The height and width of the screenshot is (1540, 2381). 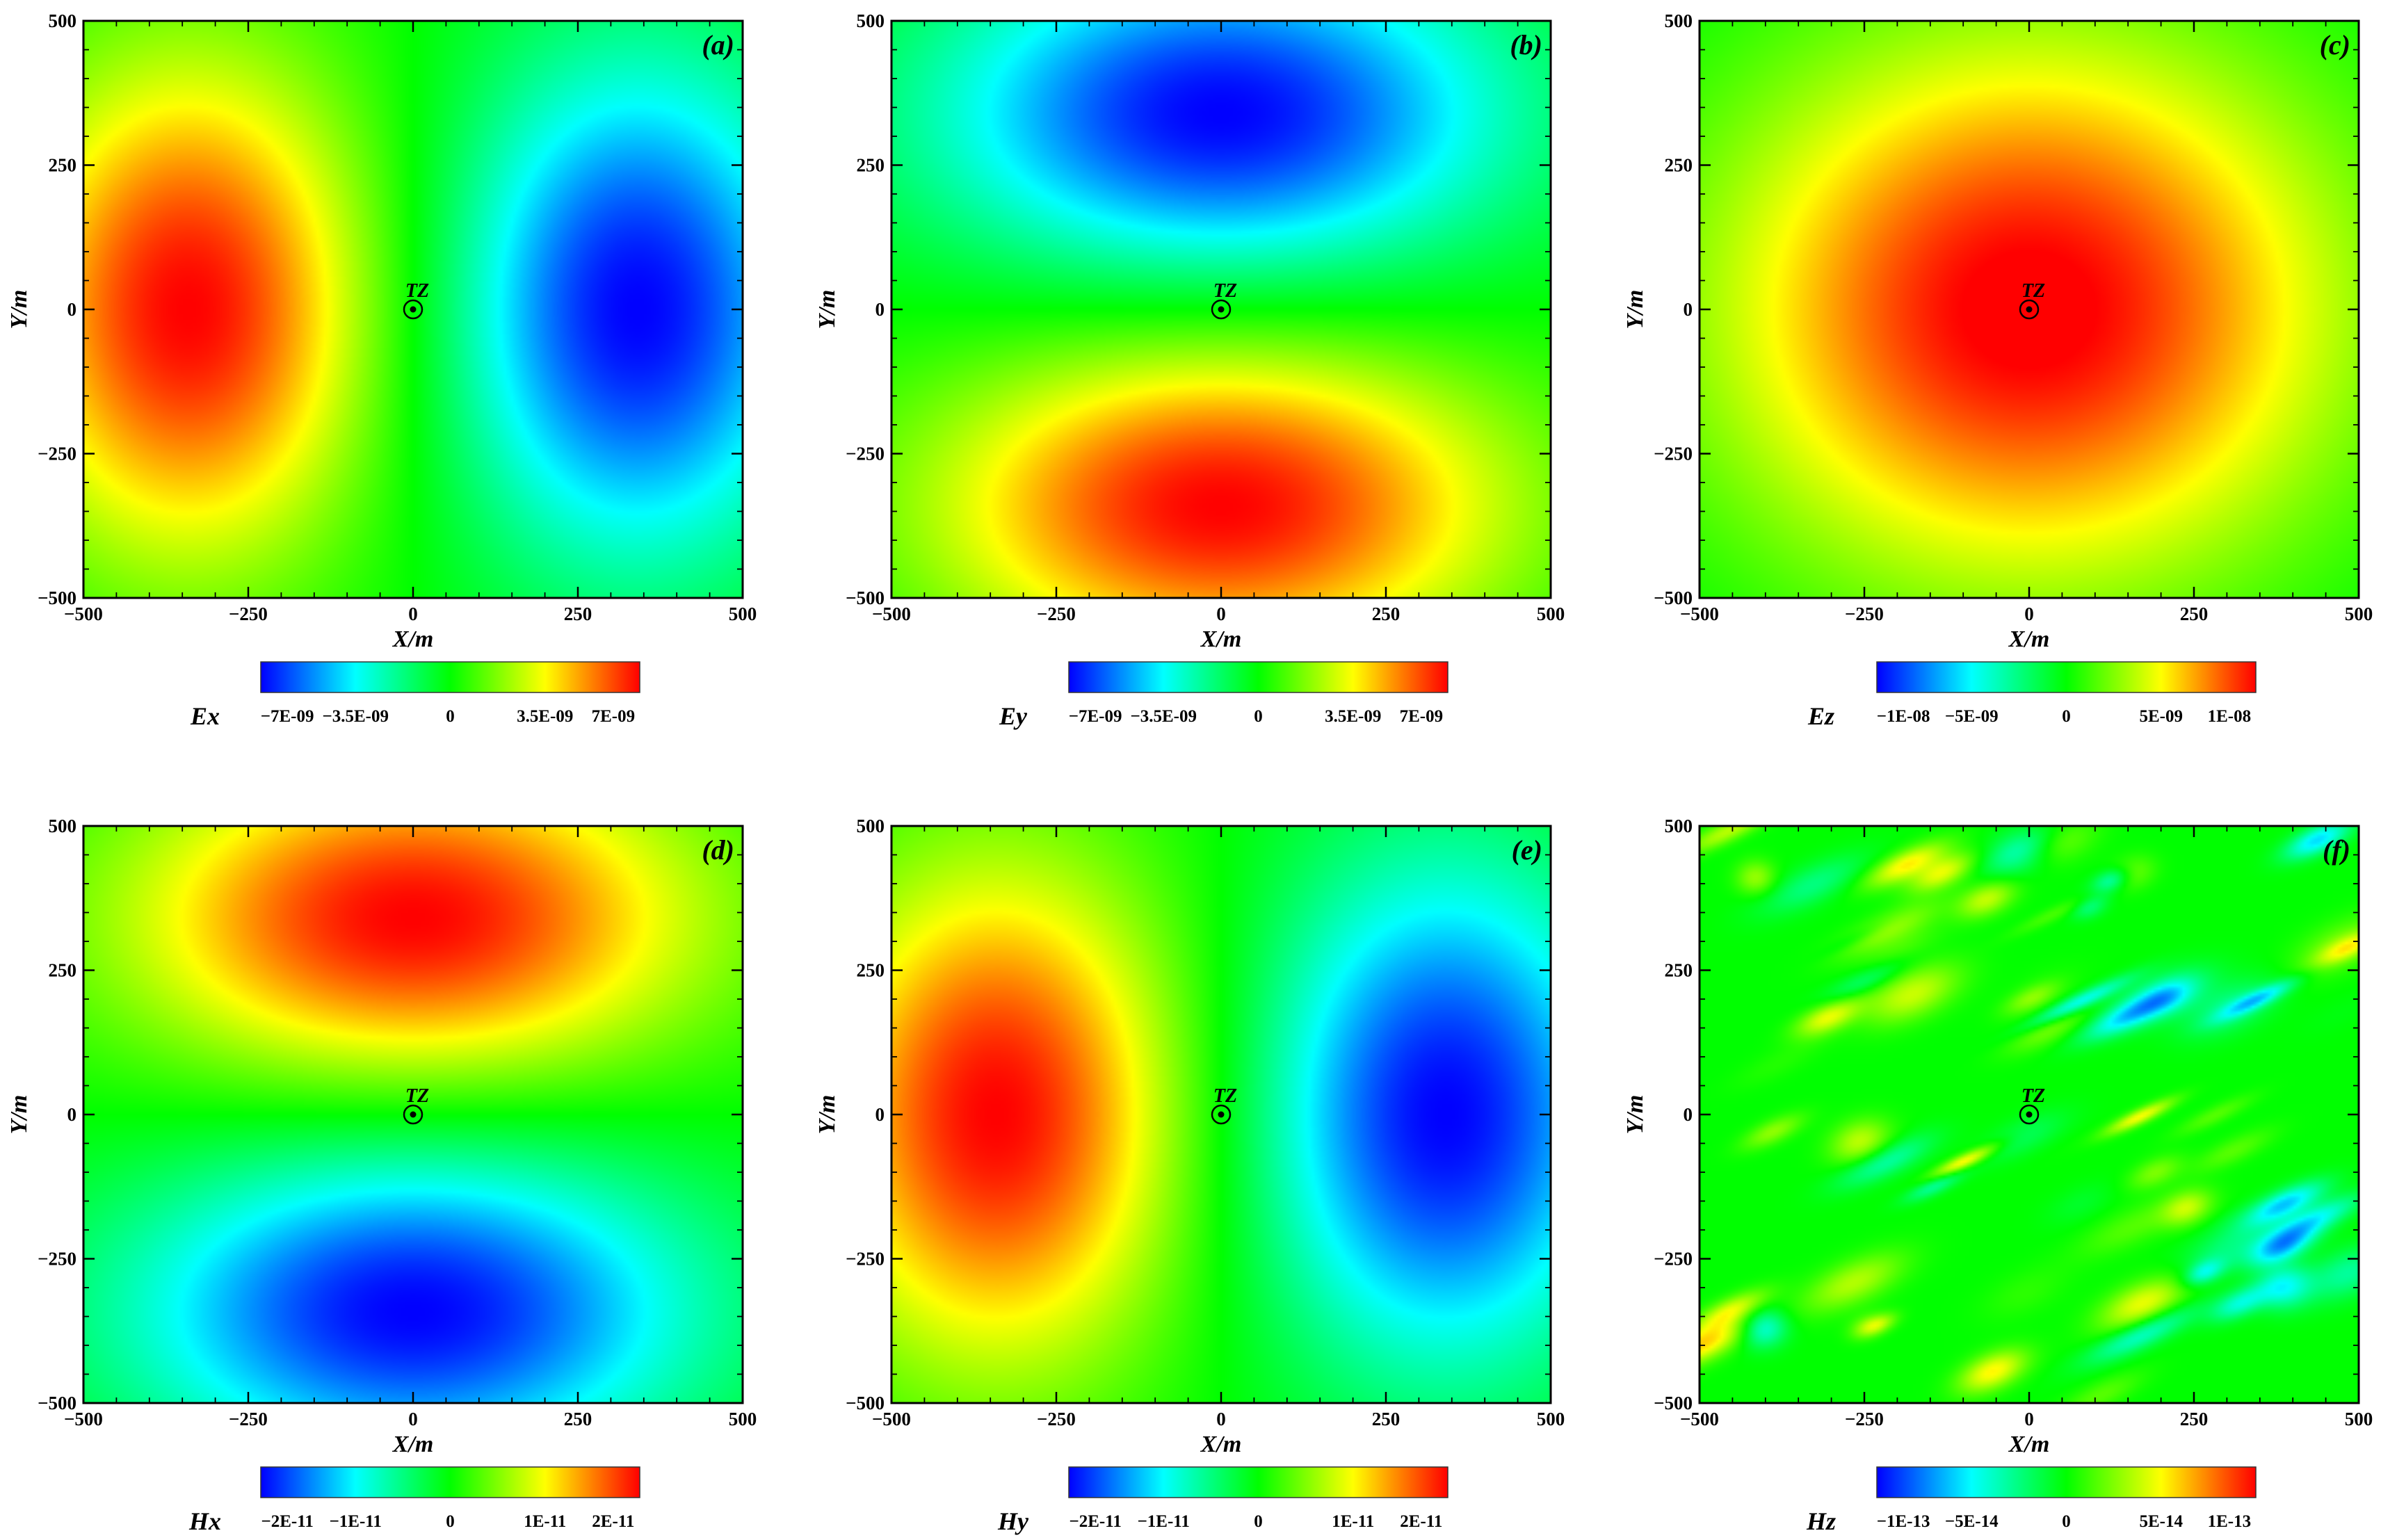 What do you see at coordinates (2162, 1521) in the screenshot?
I see `colorbar-tick-label: 5E-14` at bounding box center [2162, 1521].